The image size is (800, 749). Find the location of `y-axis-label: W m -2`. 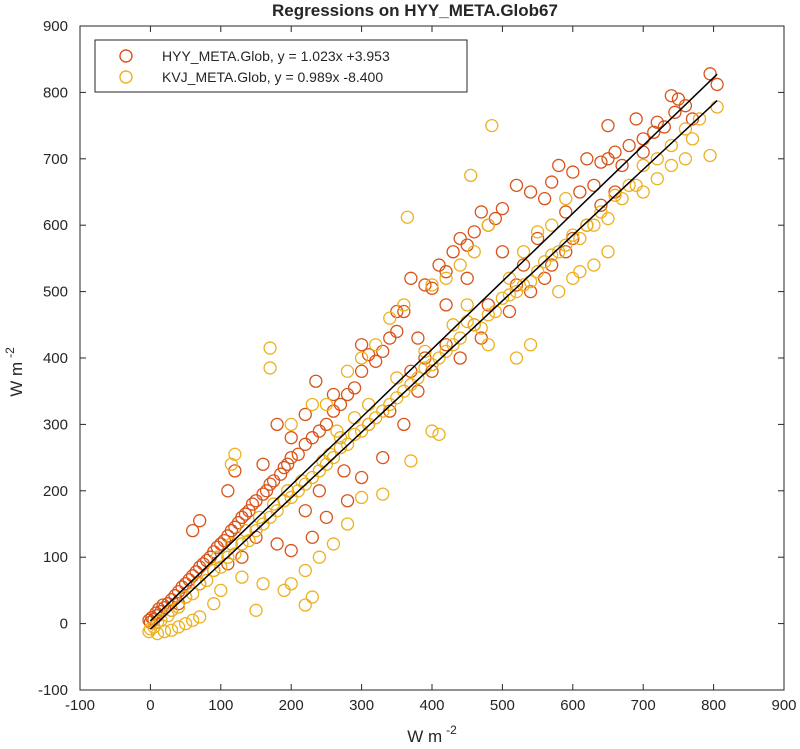

y-axis-label: W m -2 is located at coordinates (14, 372).